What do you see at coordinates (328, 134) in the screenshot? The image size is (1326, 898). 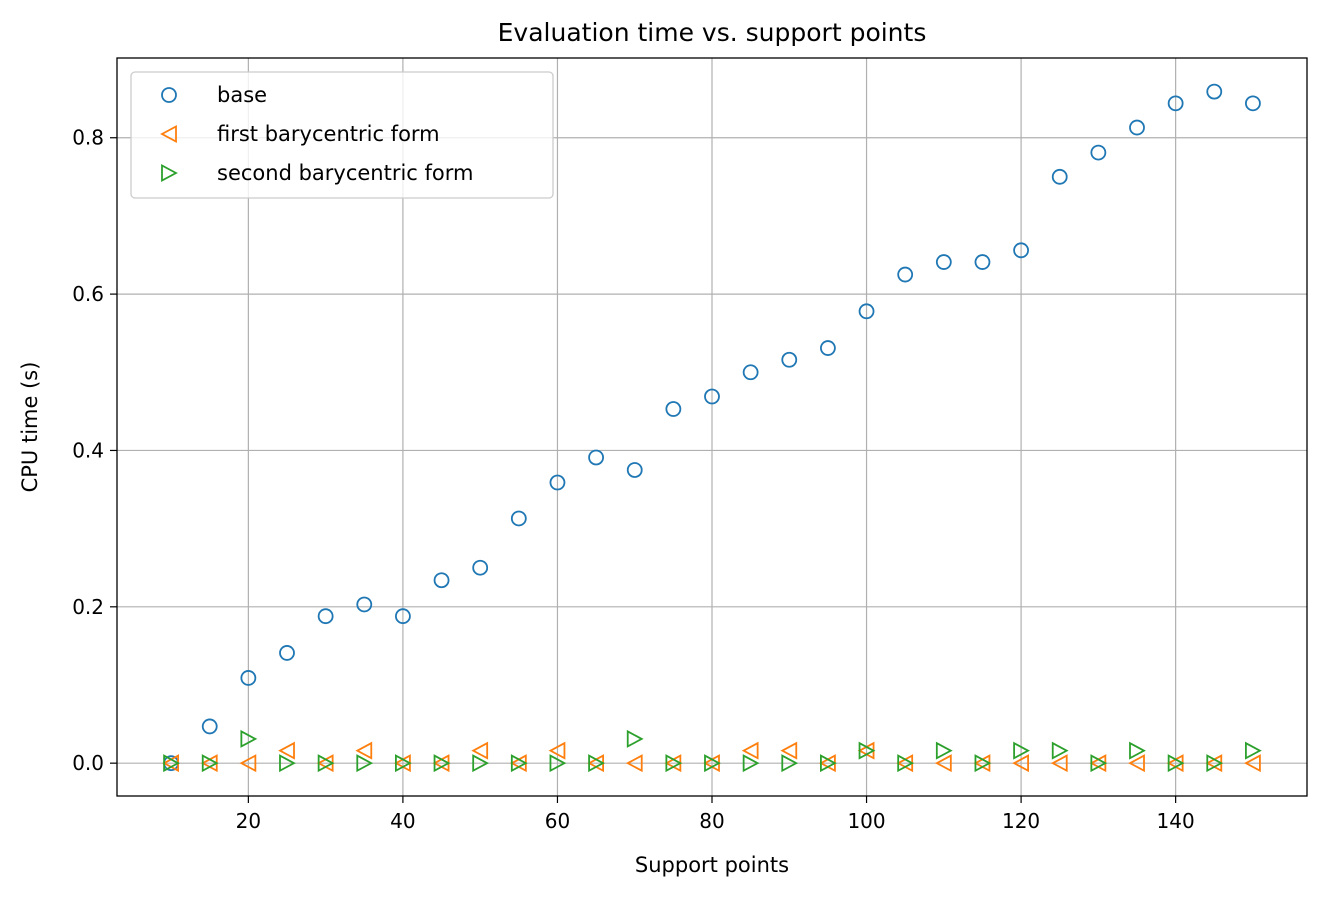 I see `legend-entry-label: first barycentric form` at bounding box center [328, 134].